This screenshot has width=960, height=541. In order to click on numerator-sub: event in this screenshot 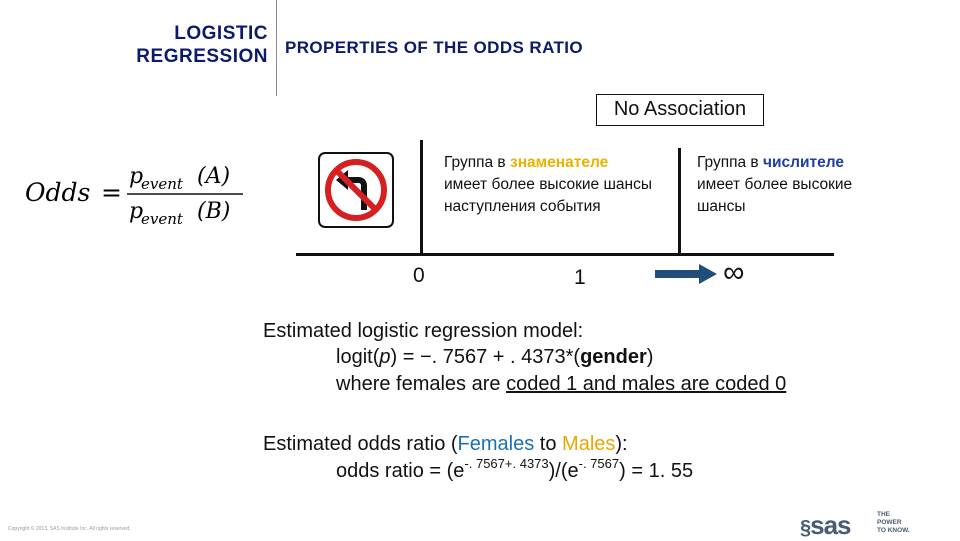, I will do `click(162, 184)`.